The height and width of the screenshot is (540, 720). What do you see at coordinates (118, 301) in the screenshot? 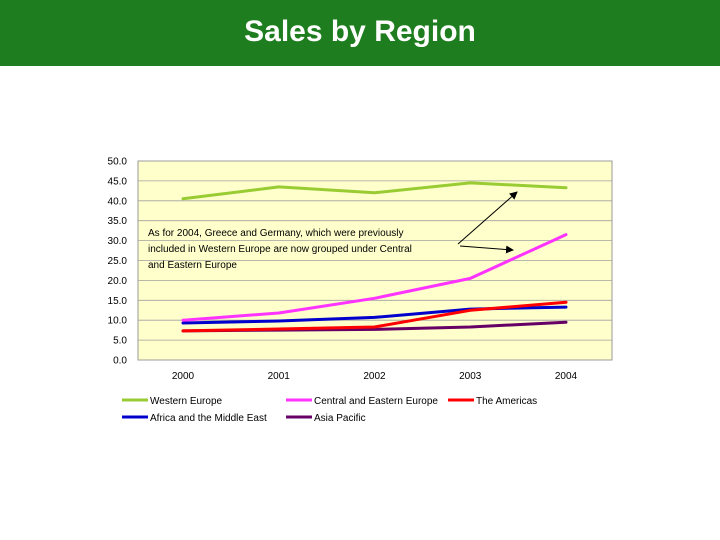
I see `y-tick-label: 15.0` at bounding box center [118, 301].